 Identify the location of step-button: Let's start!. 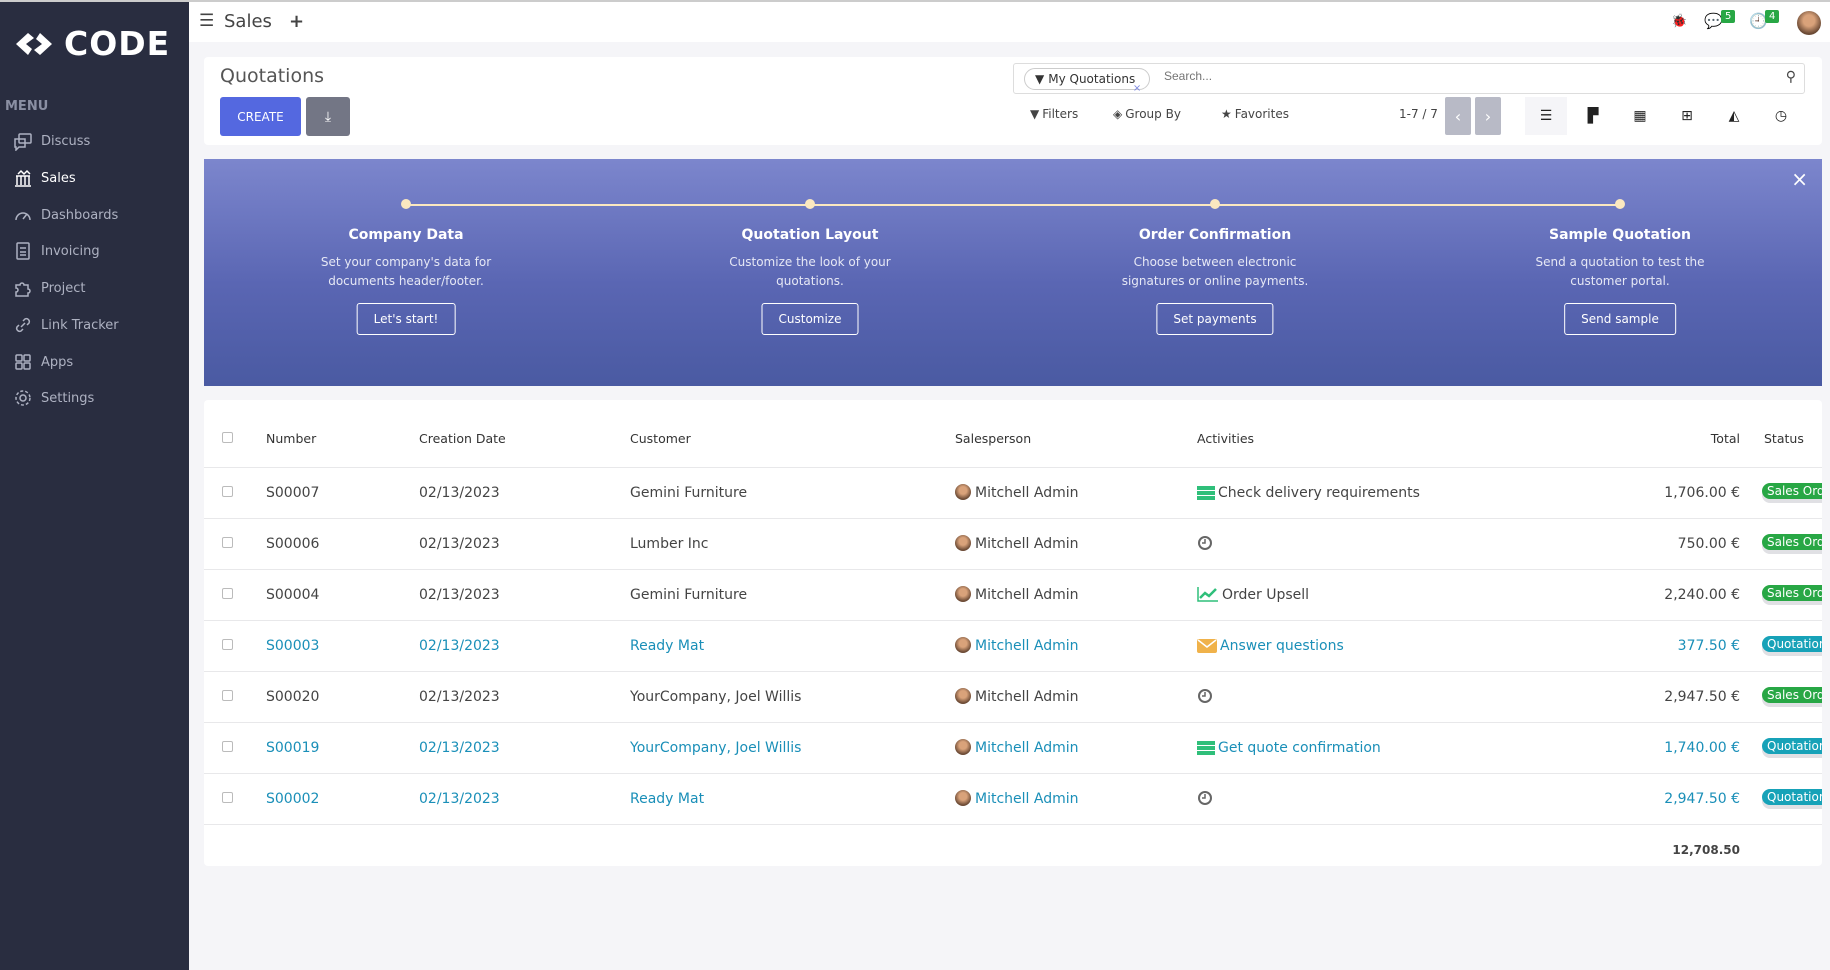
(406, 319).